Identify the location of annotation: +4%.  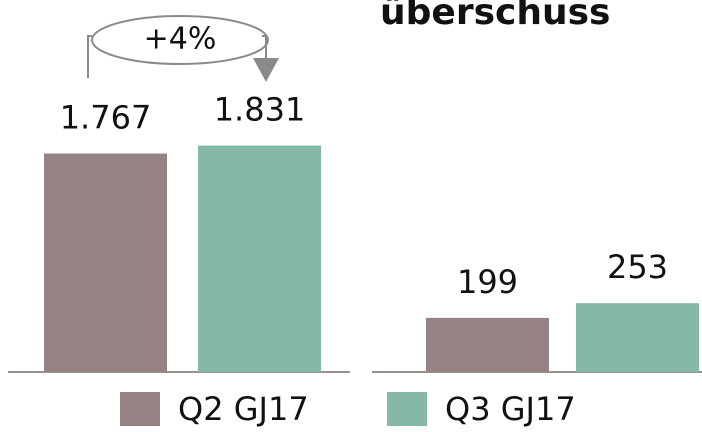
(180, 39).